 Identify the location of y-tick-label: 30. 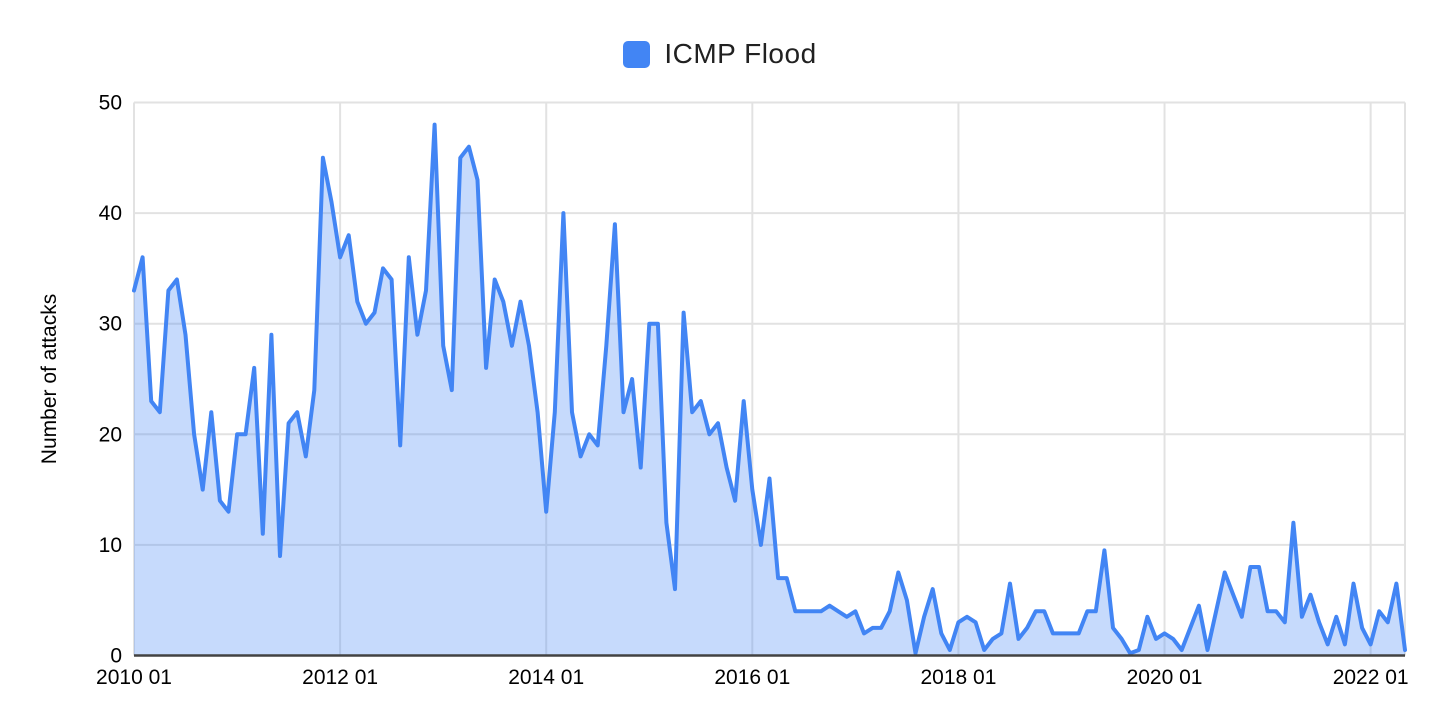
(110, 324).